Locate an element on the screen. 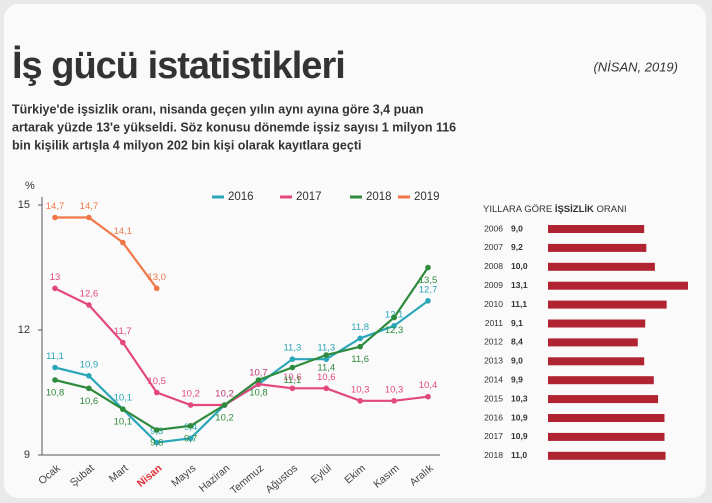 Image resolution: width=712 pixels, height=503 pixels. legend-label: 2016 is located at coordinates (241, 197).